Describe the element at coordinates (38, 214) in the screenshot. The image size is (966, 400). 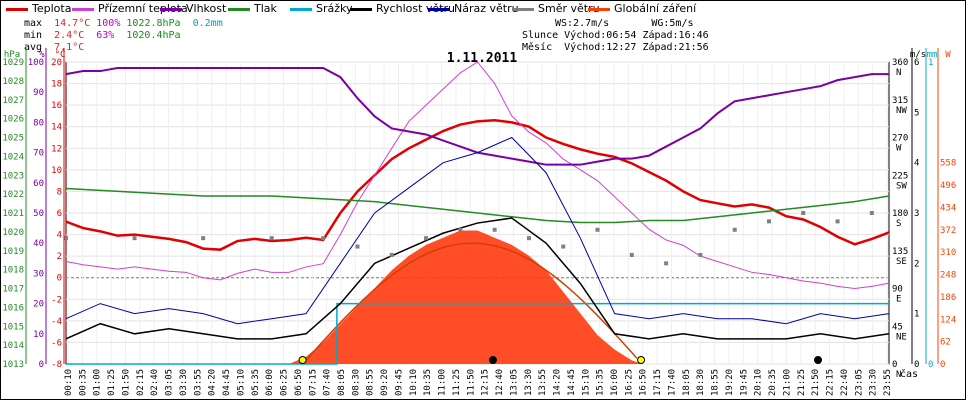
I see `tick-label-percent: 50` at that location.